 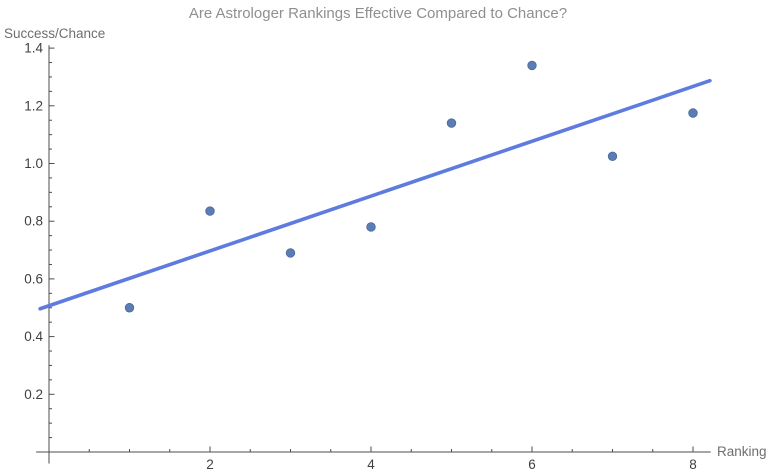 What do you see at coordinates (693, 464) in the screenshot?
I see `x-tick-label: 8` at bounding box center [693, 464].